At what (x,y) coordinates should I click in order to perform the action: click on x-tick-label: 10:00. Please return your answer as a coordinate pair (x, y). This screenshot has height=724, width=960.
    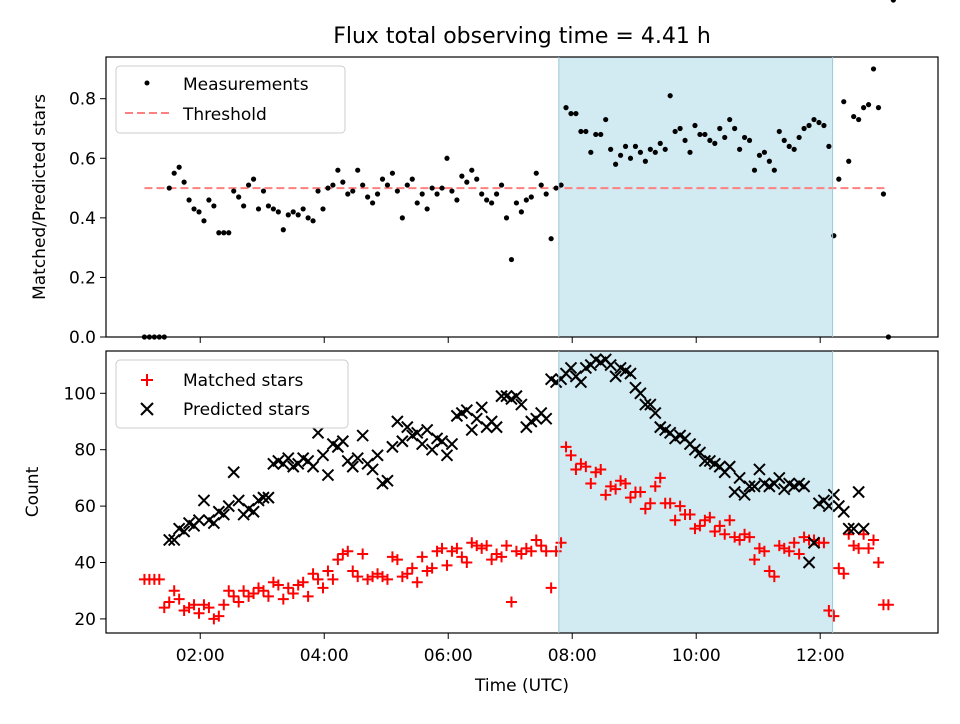
    Looking at the image, I should click on (696, 656).